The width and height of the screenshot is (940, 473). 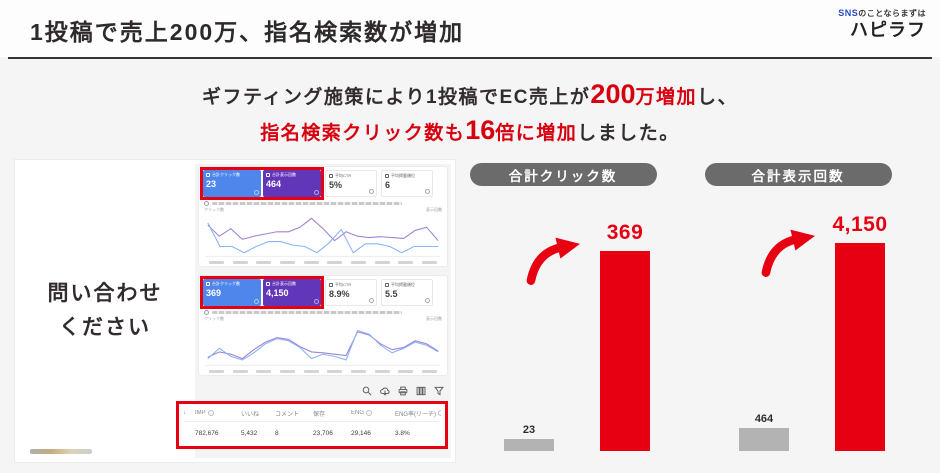 I want to click on metric-tile-clicks: 合計クリック数 23, so click(x=232, y=183).